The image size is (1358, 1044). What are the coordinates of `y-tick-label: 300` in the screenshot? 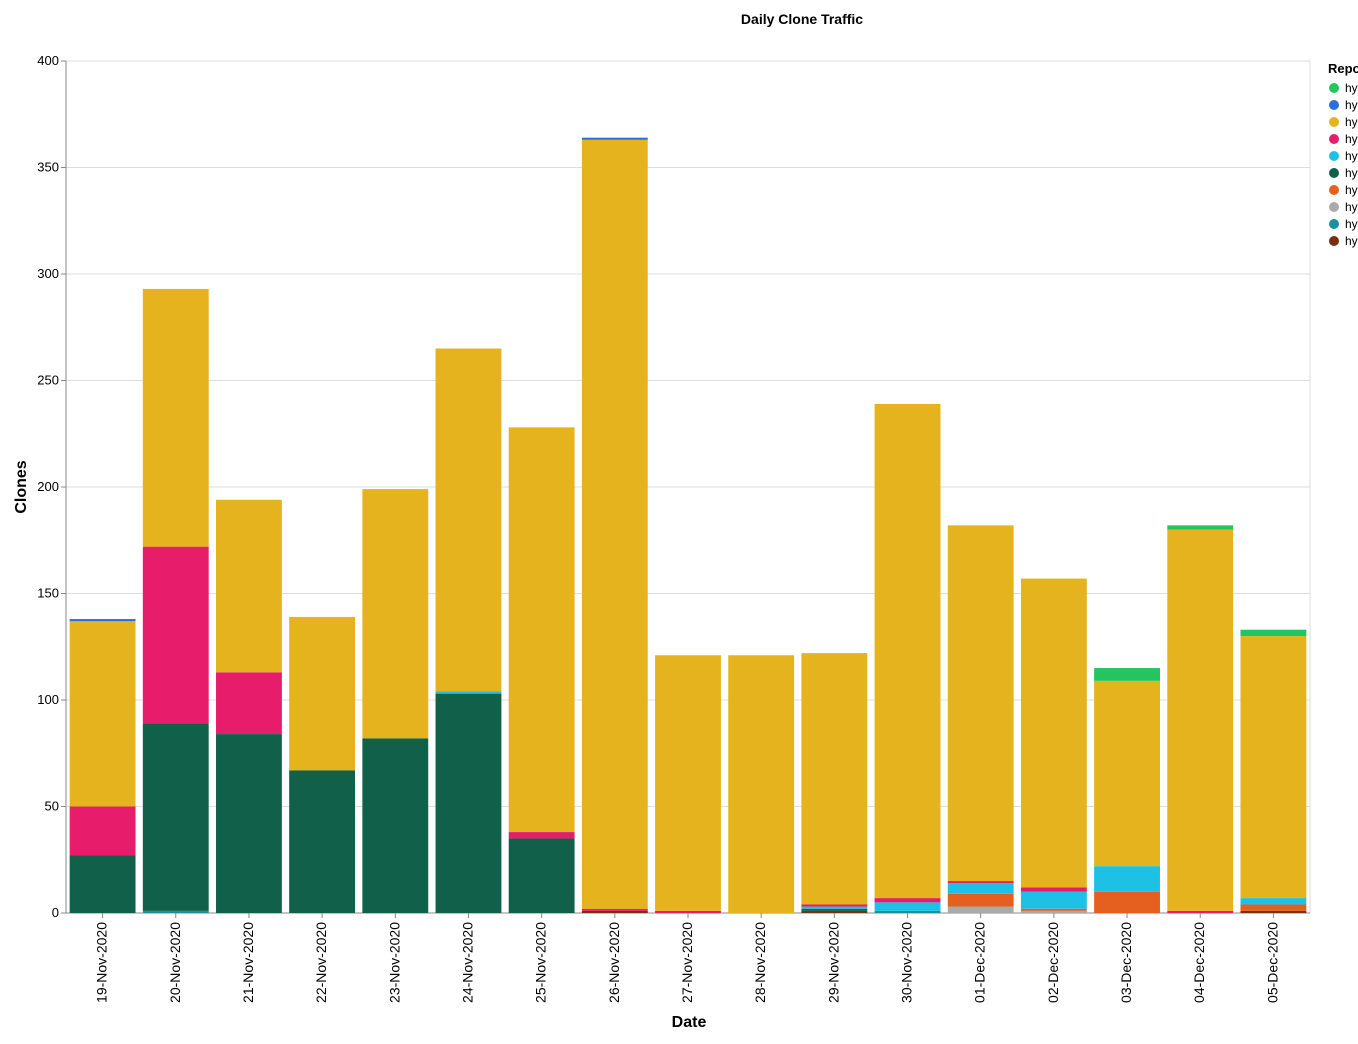 It's located at (48, 273).